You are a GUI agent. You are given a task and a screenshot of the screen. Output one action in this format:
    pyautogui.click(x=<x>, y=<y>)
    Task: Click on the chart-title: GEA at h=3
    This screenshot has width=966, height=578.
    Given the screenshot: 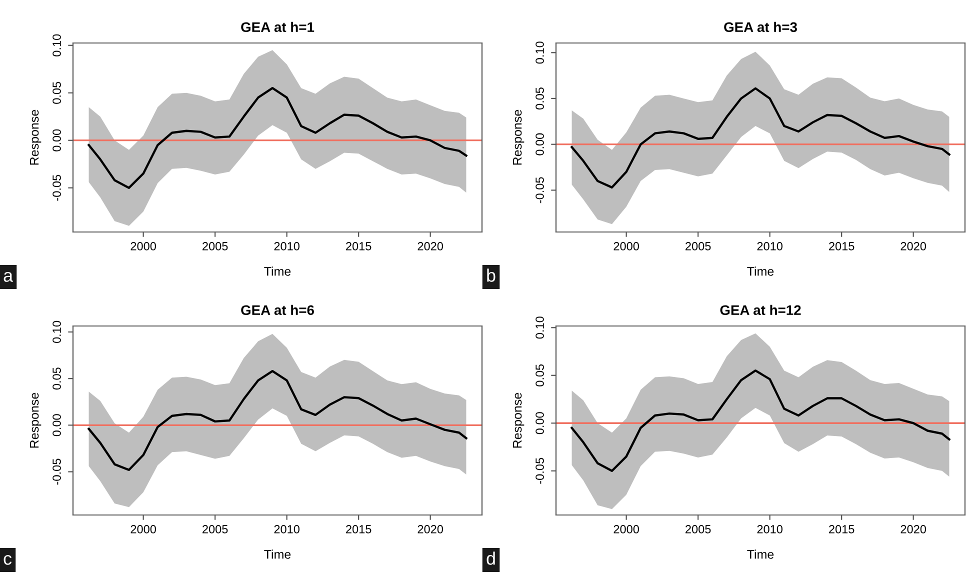 What is the action you would take?
    pyautogui.click(x=760, y=27)
    